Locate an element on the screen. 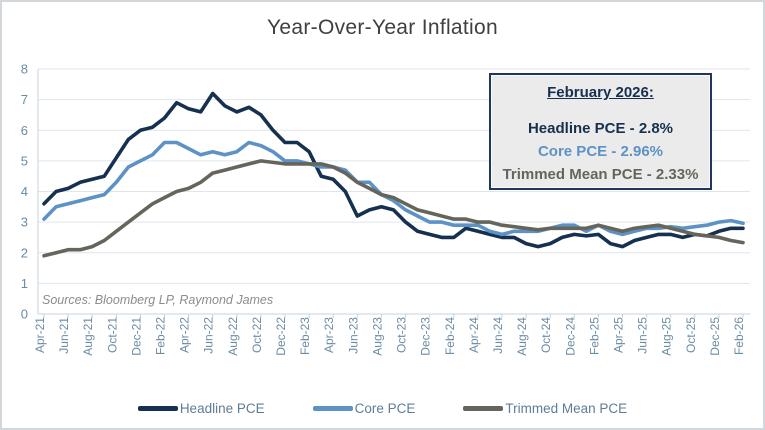  chart-legend: Headline PCE Core PCE Trimmed Mean PCE is located at coordinates (382, 408).